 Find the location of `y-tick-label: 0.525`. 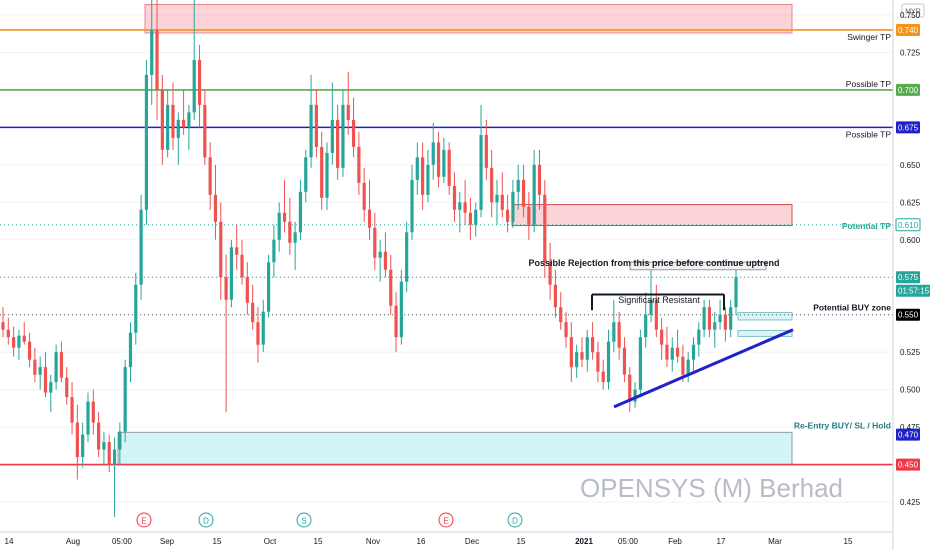

y-tick-label: 0.525 is located at coordinates (910, 352).